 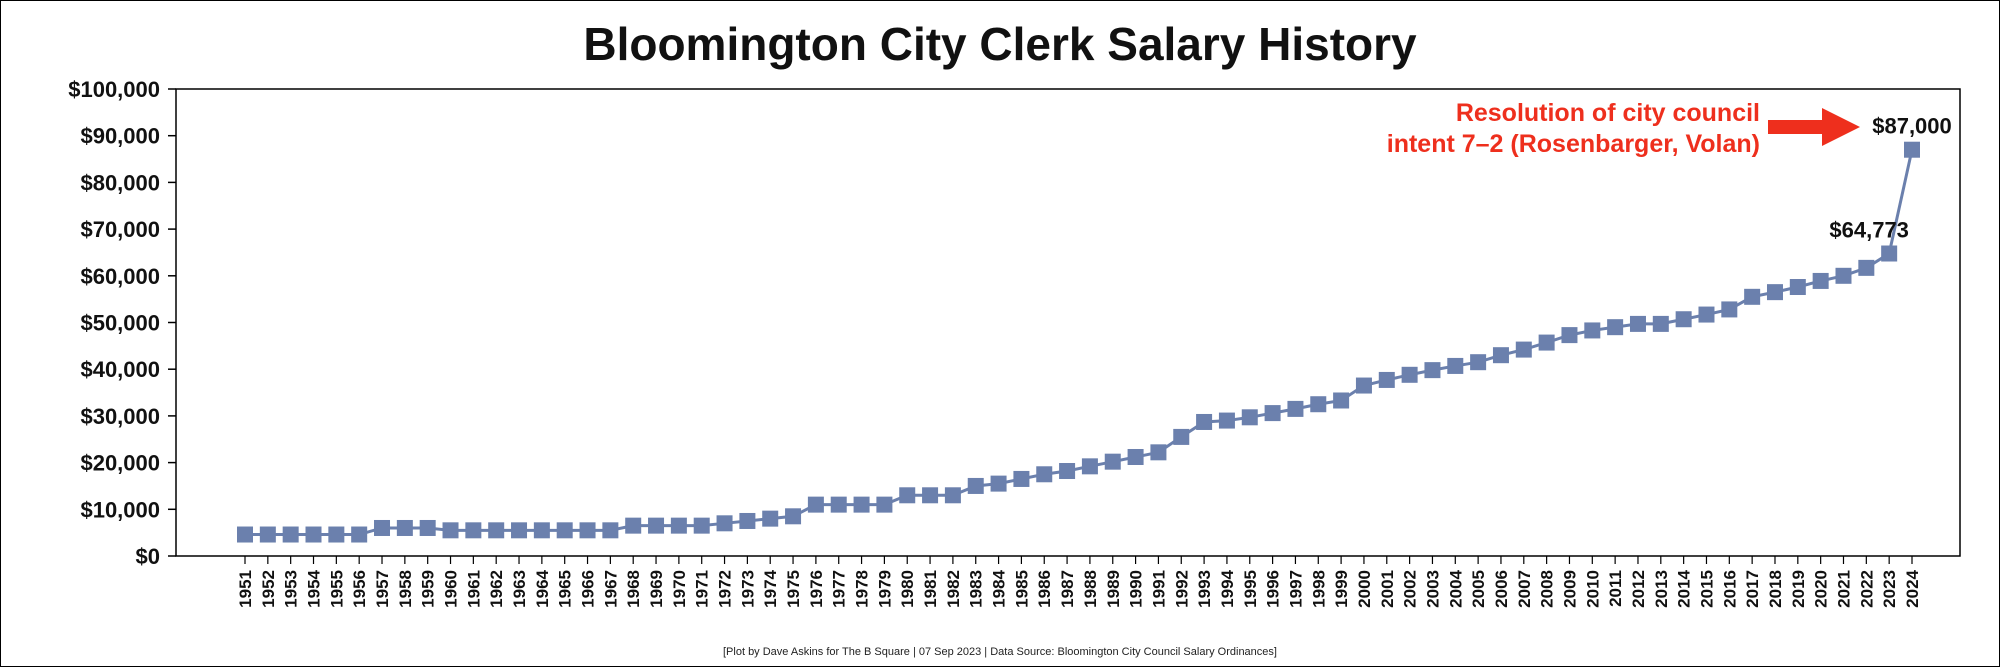 I want to click on chart-title: Bloomington City Clerk Salary History, so click(x=1000, y=44).